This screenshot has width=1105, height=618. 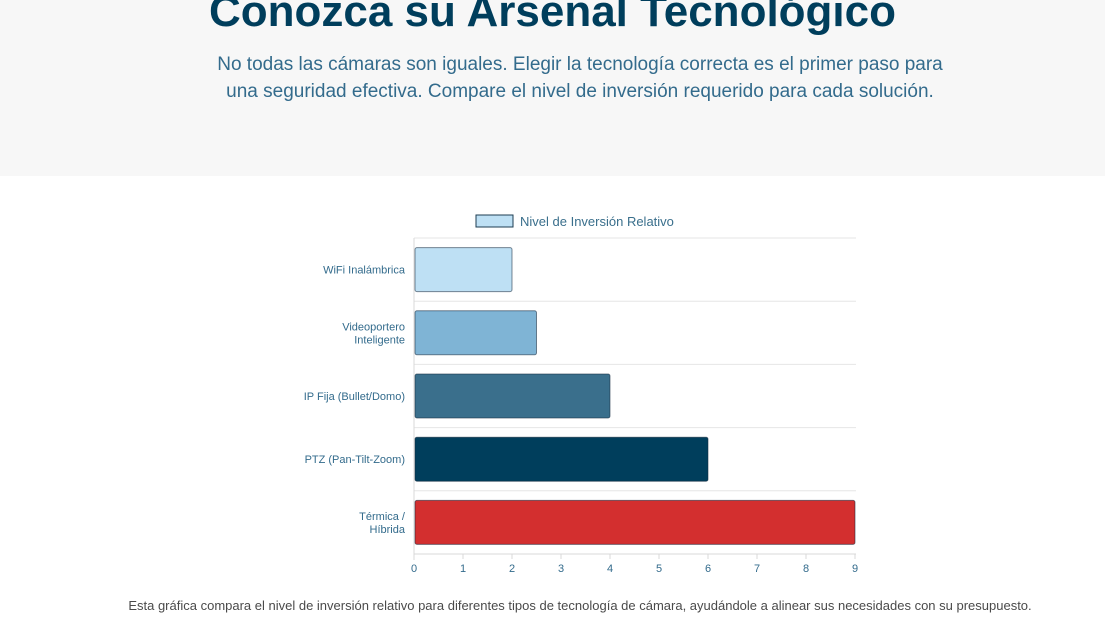 I want to click on category-label: Inteligente, so click(x=379, y=340).